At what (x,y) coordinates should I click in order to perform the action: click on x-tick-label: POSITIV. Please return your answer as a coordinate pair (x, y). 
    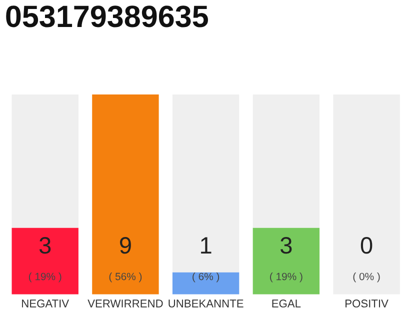
    Looking at the image, I should click on (367, 304).